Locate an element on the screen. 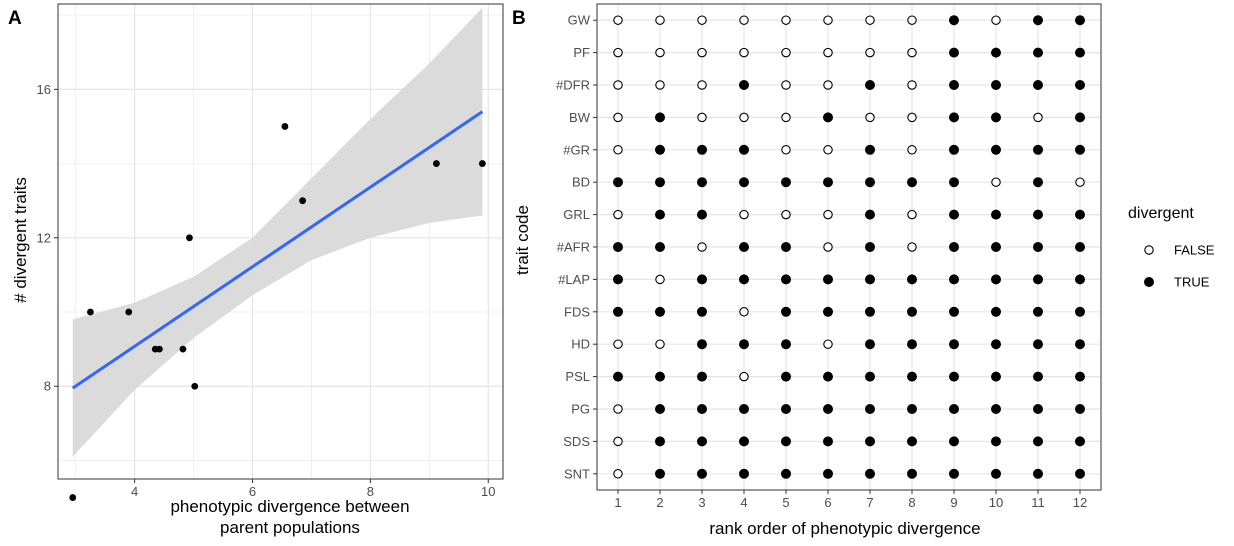 This screenshot has height=546, width=1234. y-tick-label: 8 is located at coordinates (47, 386).